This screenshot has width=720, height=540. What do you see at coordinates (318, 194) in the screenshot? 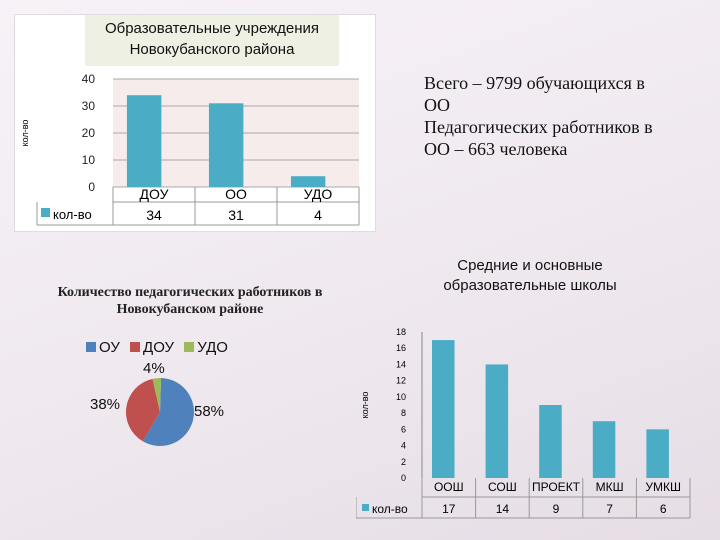
I see `x-tick-label: УДО` at bounding box center [318, 194].